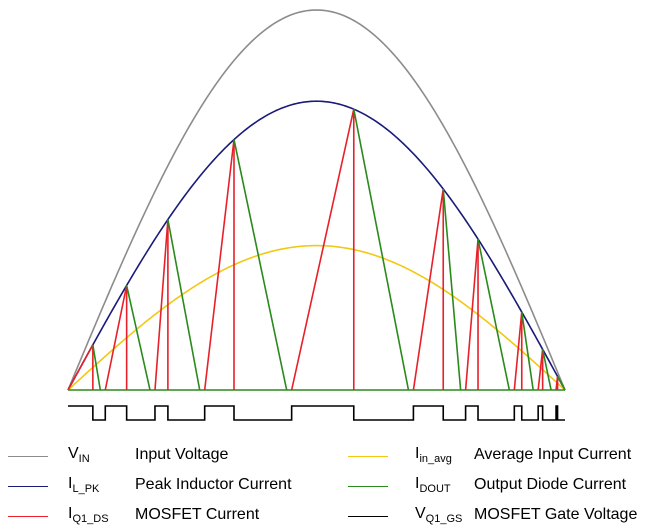 The width and height of the screenshot is (672, 532). I want to click on legend-iinavg-symbol: Iin_avg, so click(433, 455).